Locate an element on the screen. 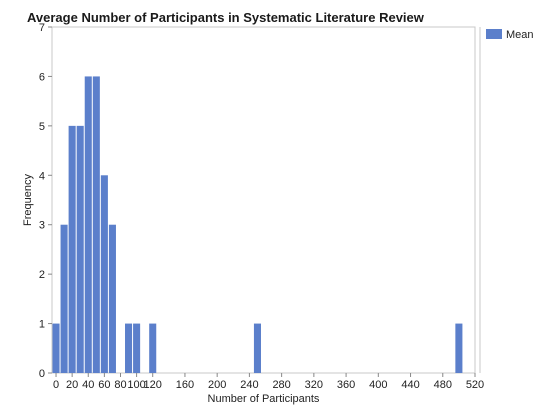 Image resolution: width=550 pixels, height=412 pixels. x-tick-label-7: 160 is located at coordinates (185, 385).